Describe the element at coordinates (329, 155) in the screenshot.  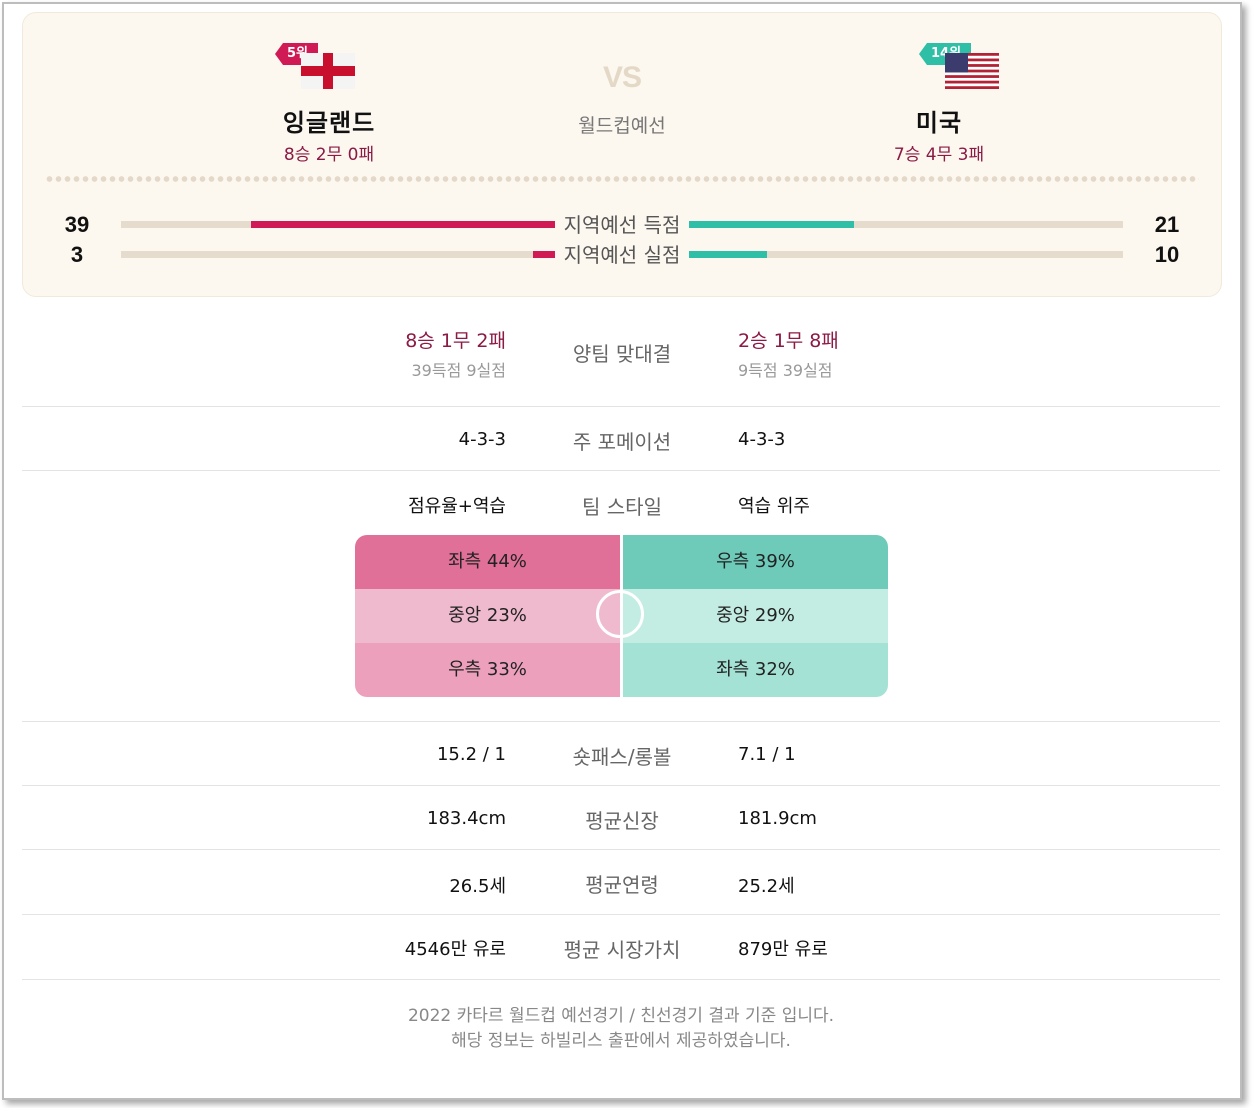
I see `home-team-record: 8승 2무 0패` at that location.